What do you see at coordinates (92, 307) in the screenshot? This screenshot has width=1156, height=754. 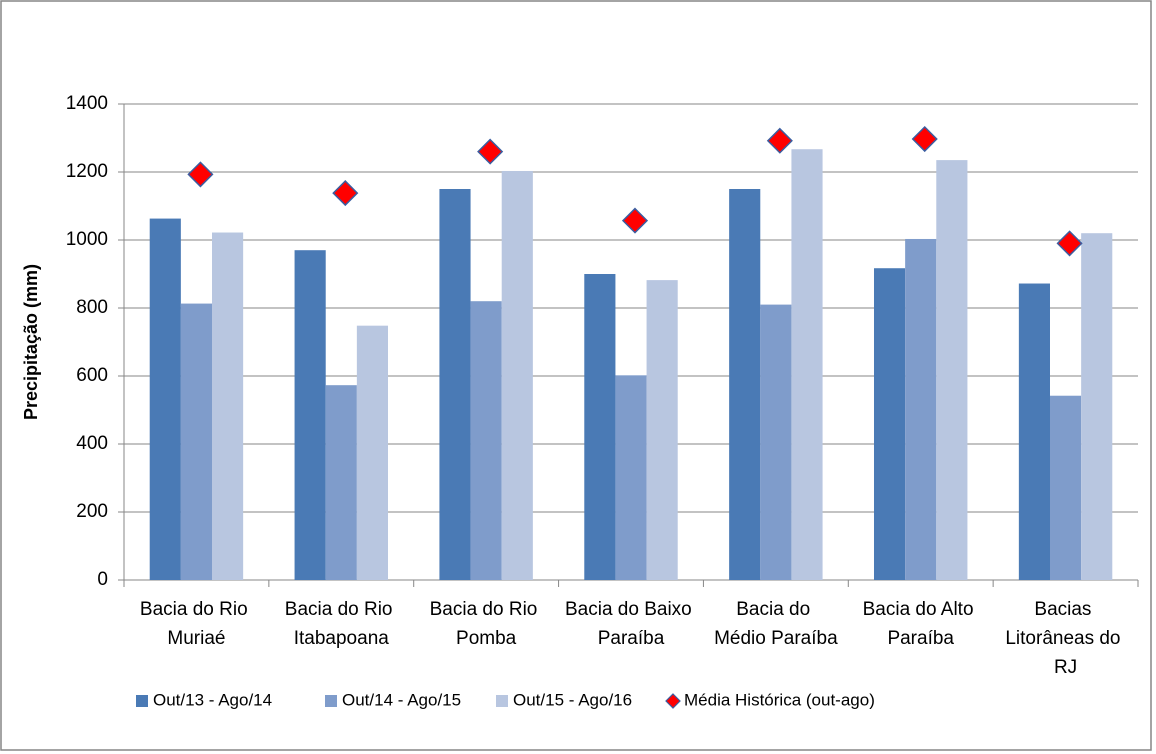 I see `y-tick-label: 800` at bounding box center [92, 307].